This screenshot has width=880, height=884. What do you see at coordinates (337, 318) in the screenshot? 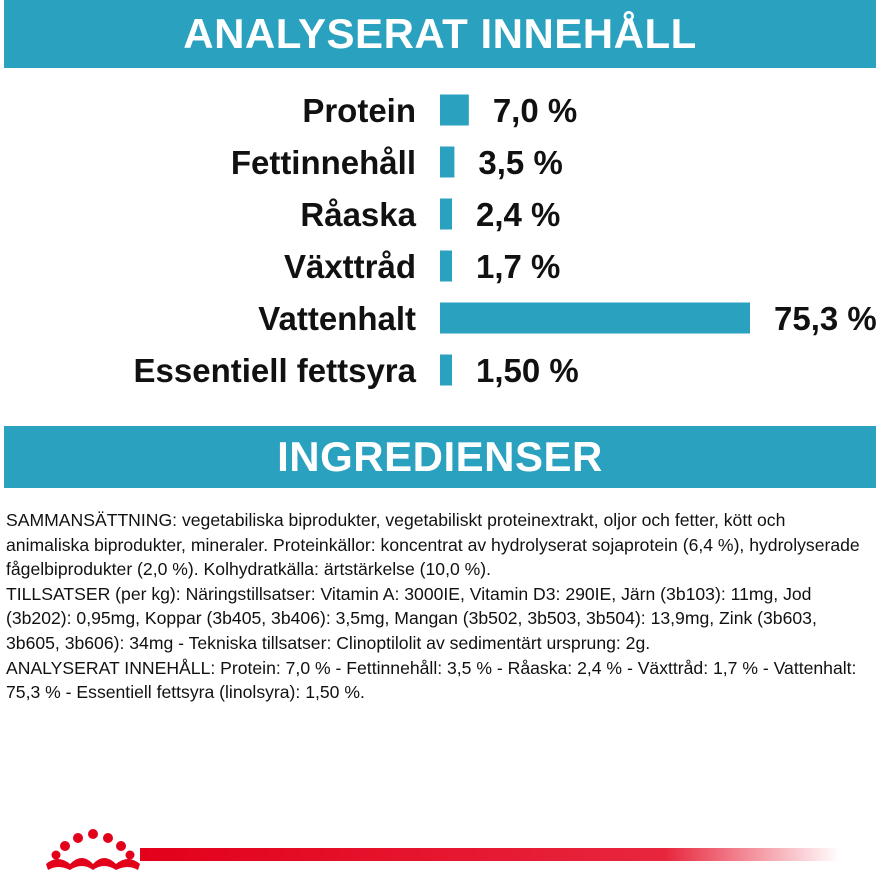
I see `category-label: Vattenhalt` at bounding box center [337, 318].